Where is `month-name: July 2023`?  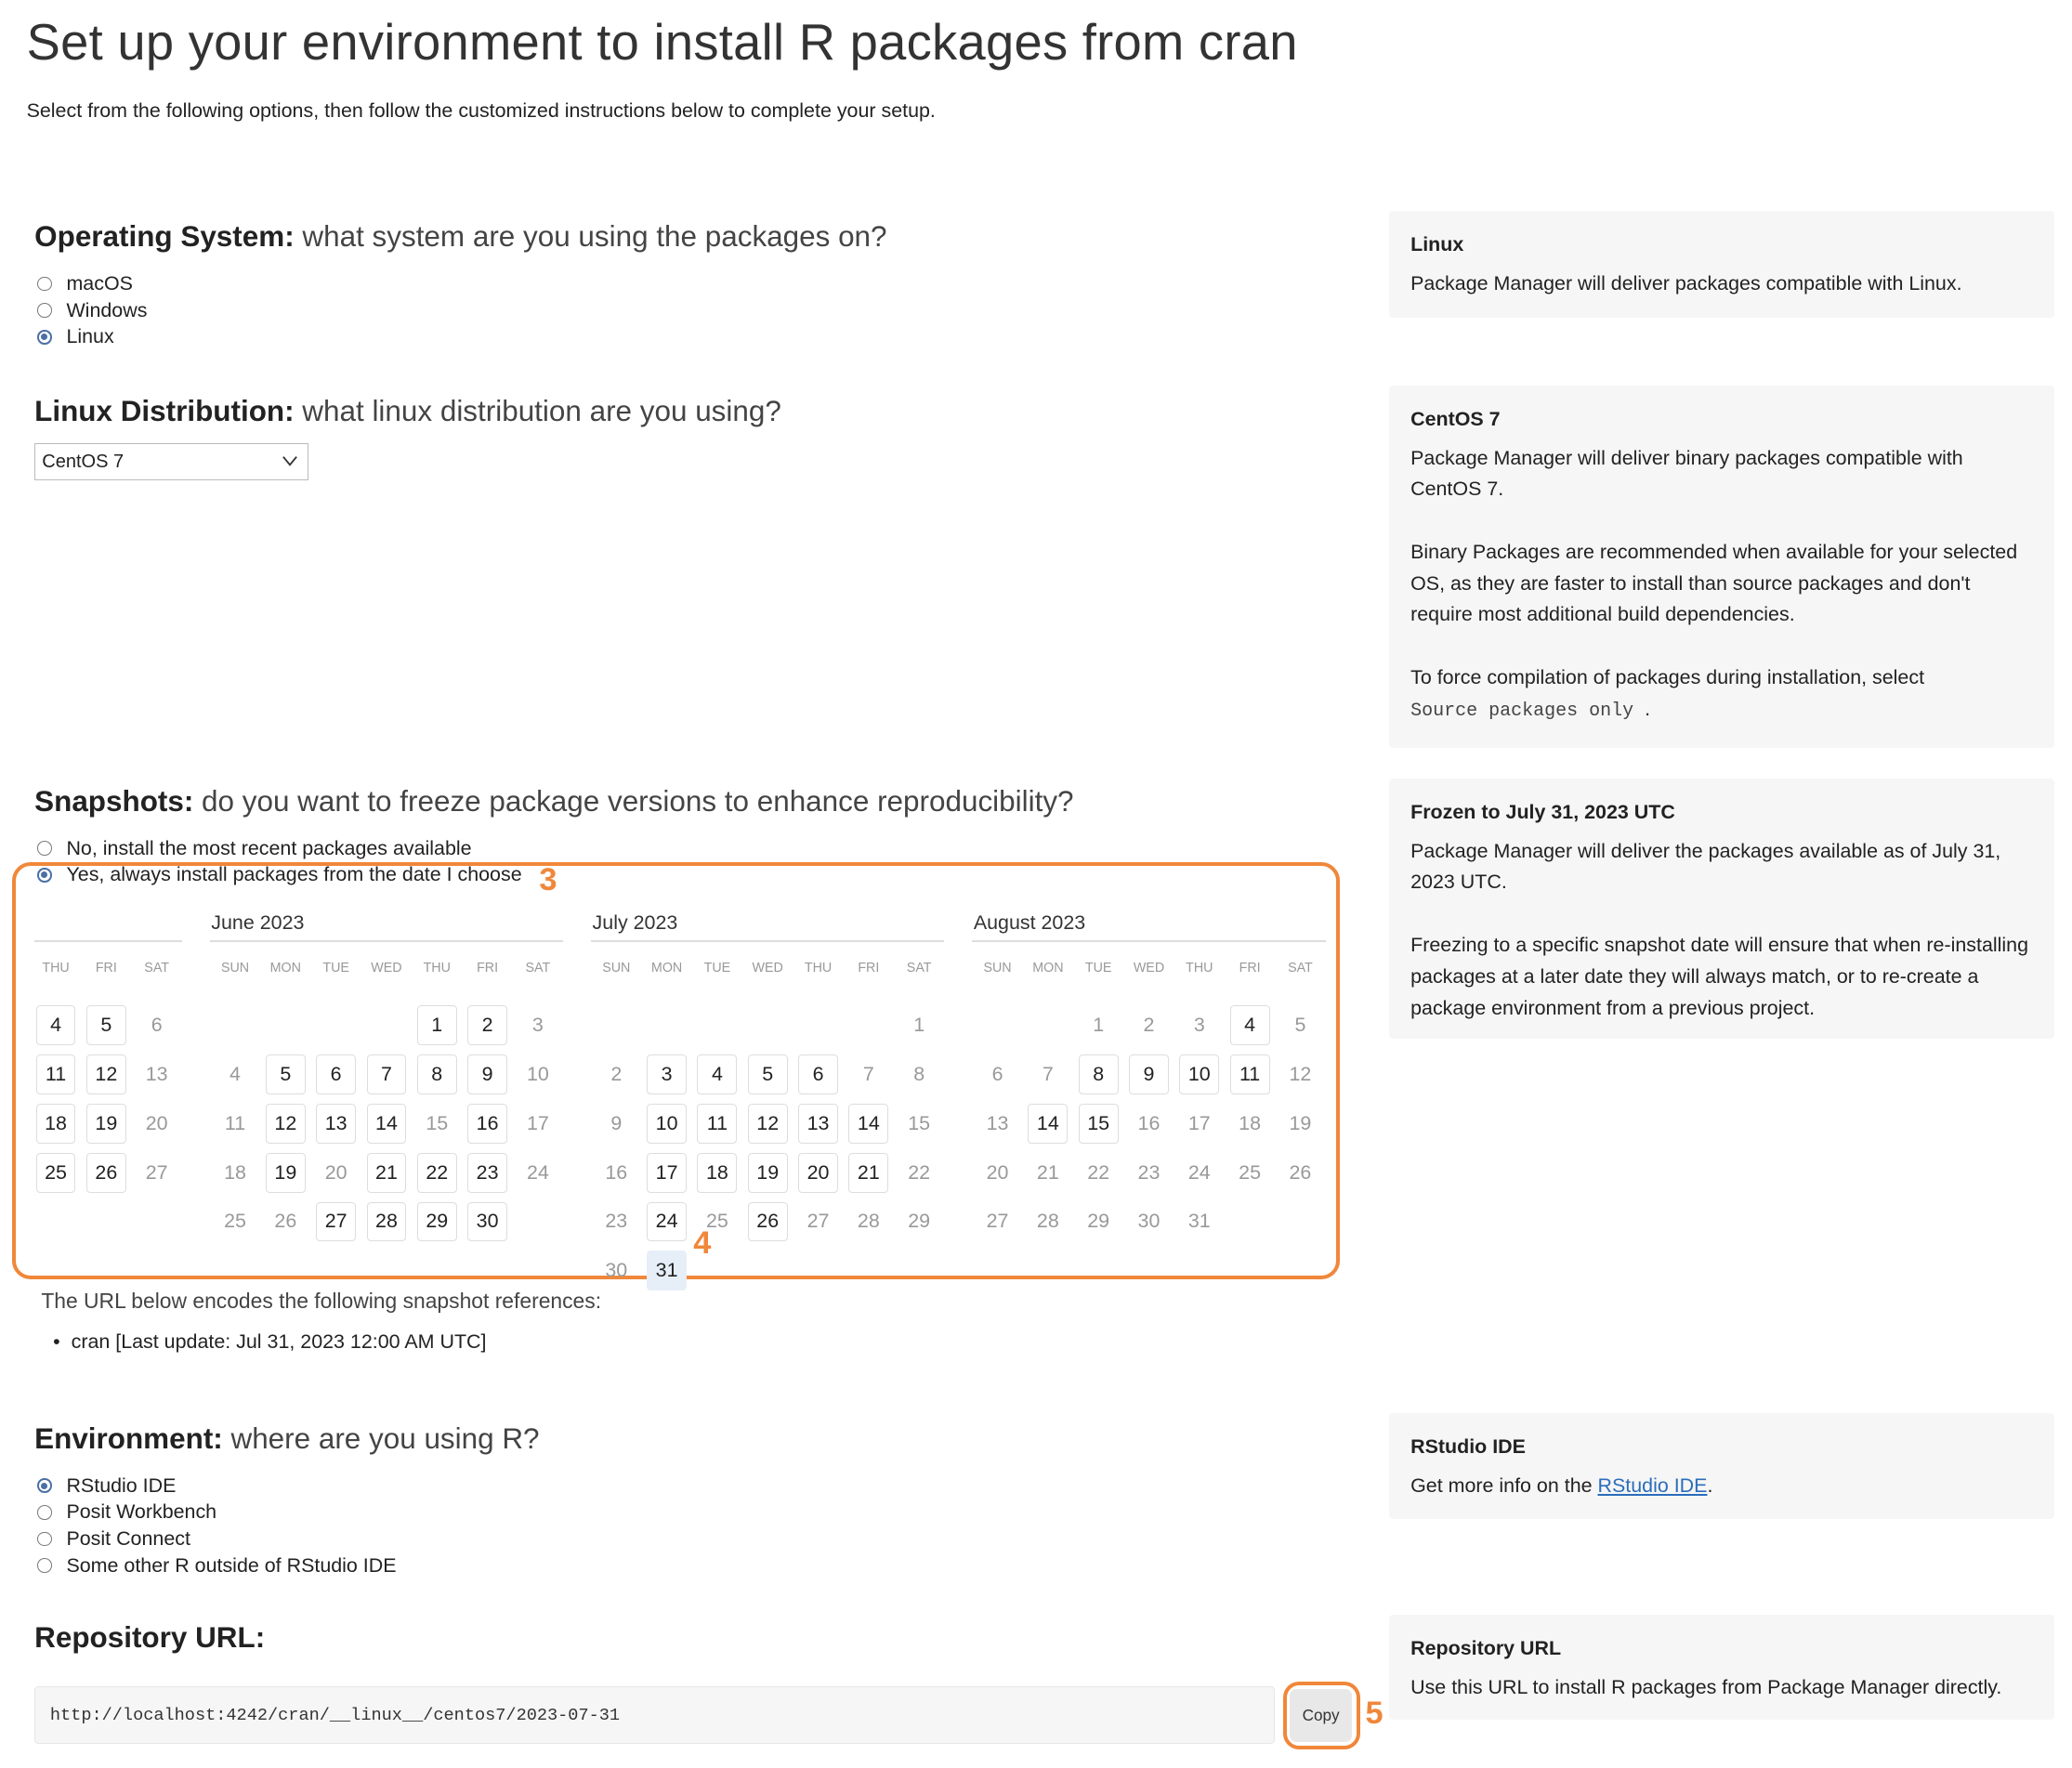 month-name: July 2023 is located at coordinates (635, 922).